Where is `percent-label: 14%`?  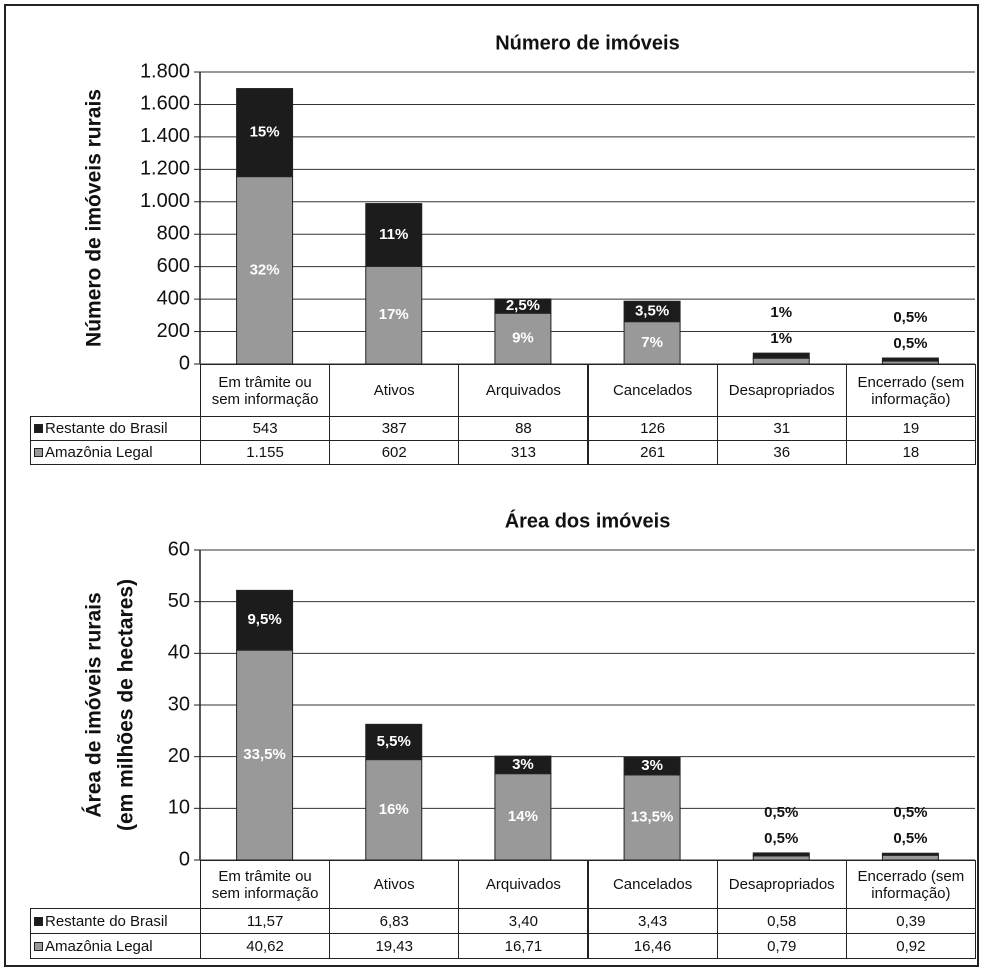 percent-label: 14% is located at coordinates (523, 816).